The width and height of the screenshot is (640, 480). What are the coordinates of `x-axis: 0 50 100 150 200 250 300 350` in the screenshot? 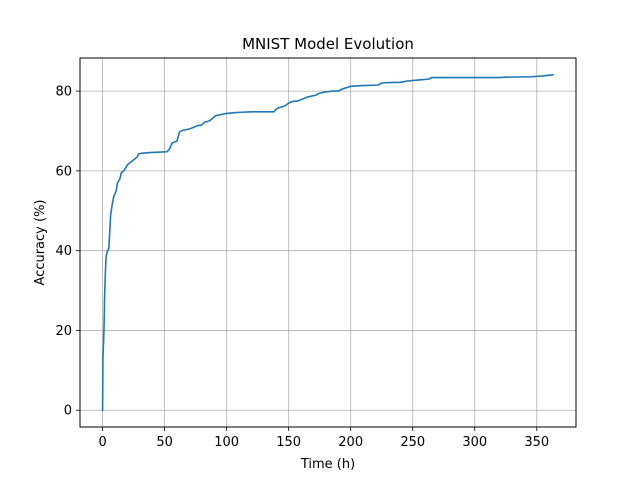 It's located at (323, 438).